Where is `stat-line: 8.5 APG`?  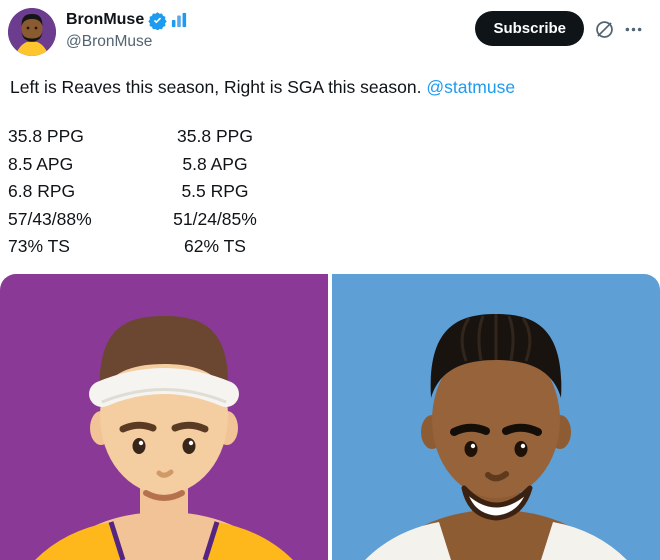
stat-line: 8.5 APG is located at coordinates (41, 163).